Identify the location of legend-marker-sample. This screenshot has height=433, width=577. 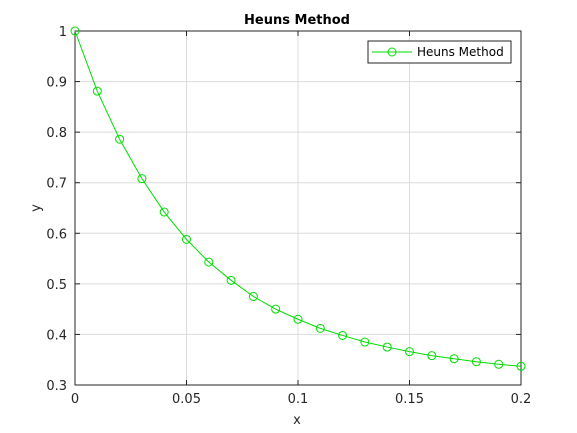
(392, 52).